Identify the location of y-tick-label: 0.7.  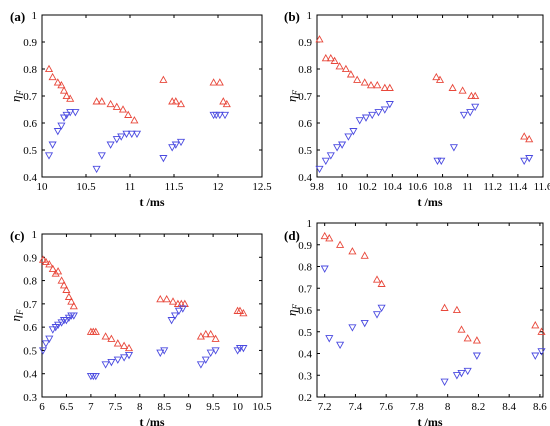
(305, 289).